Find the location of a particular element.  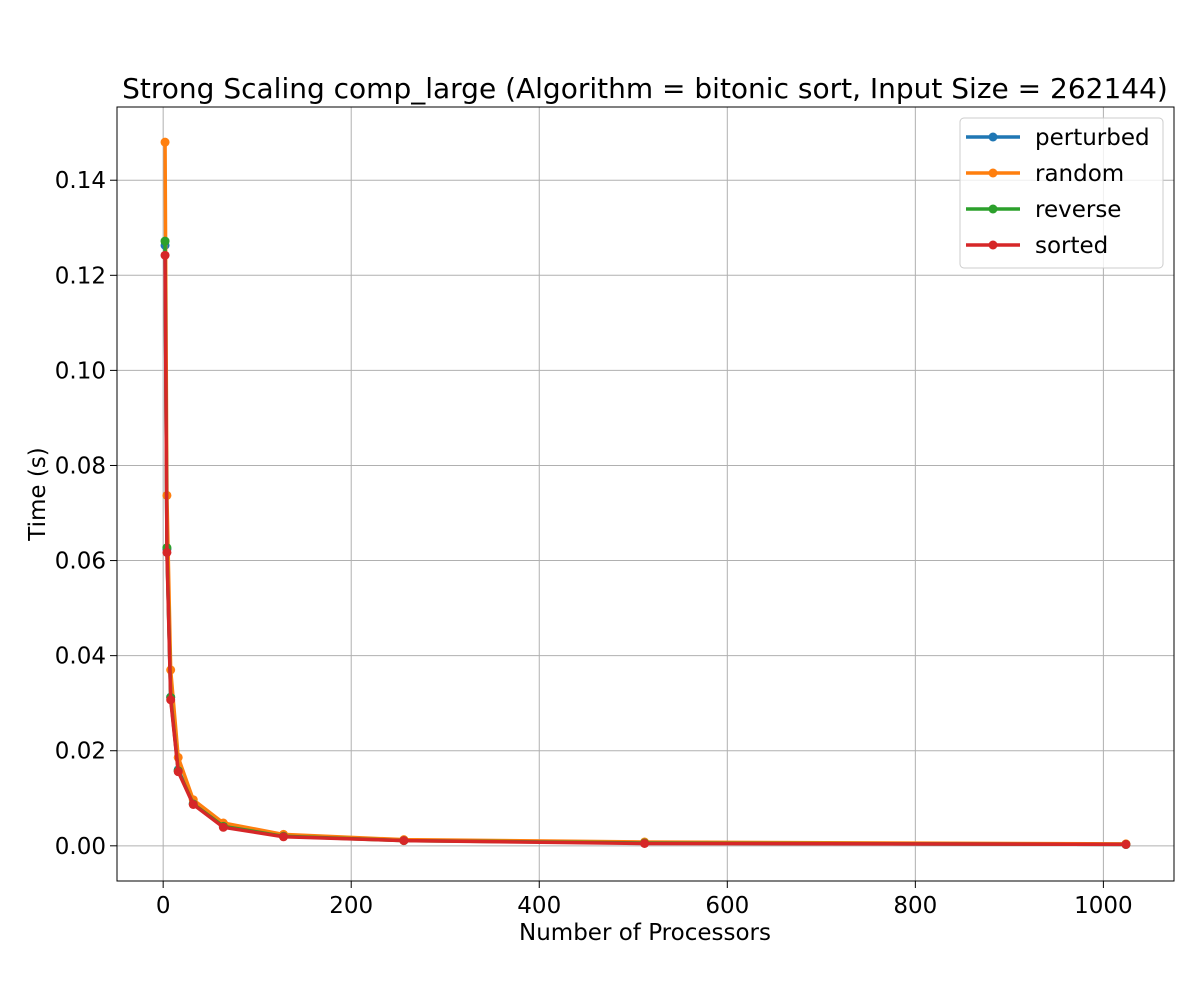

x-tick-label: 0 is located at coordinates (163, 906).